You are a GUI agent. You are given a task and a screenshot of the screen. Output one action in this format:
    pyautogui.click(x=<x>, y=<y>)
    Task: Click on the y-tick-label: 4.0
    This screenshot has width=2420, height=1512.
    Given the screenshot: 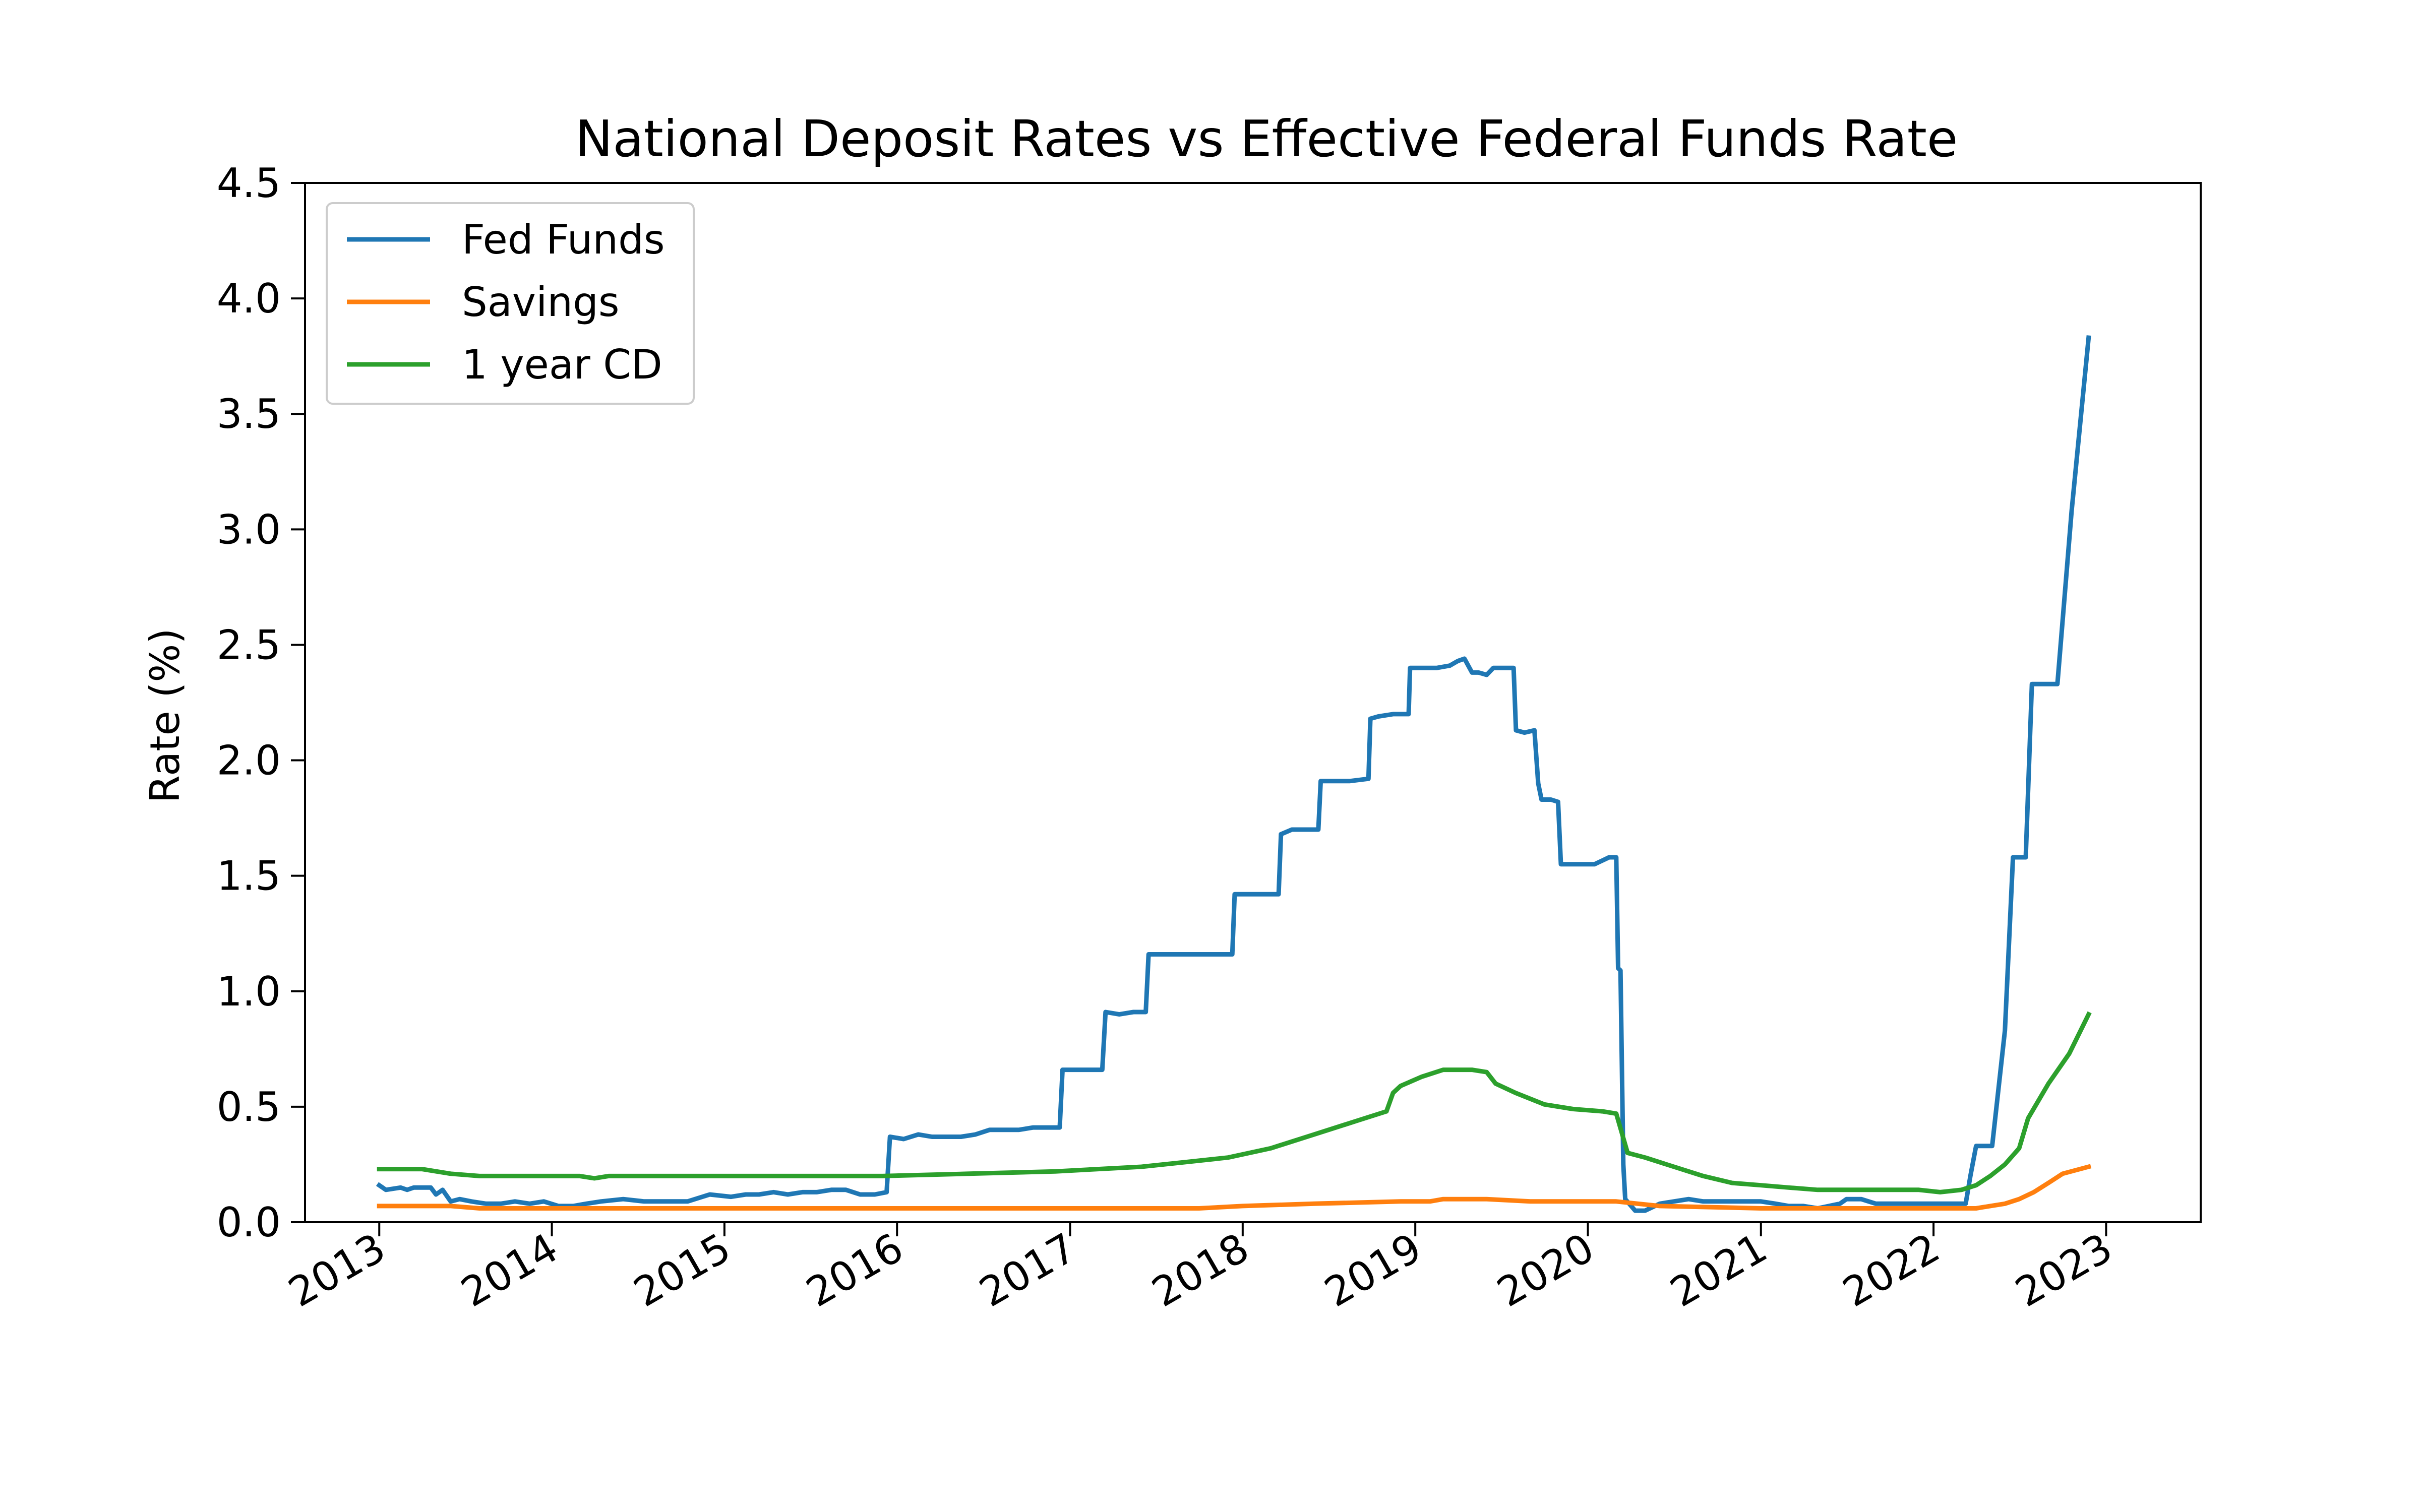 What is the action you would take?
    pyautogui.click(x=249, y=299)
    